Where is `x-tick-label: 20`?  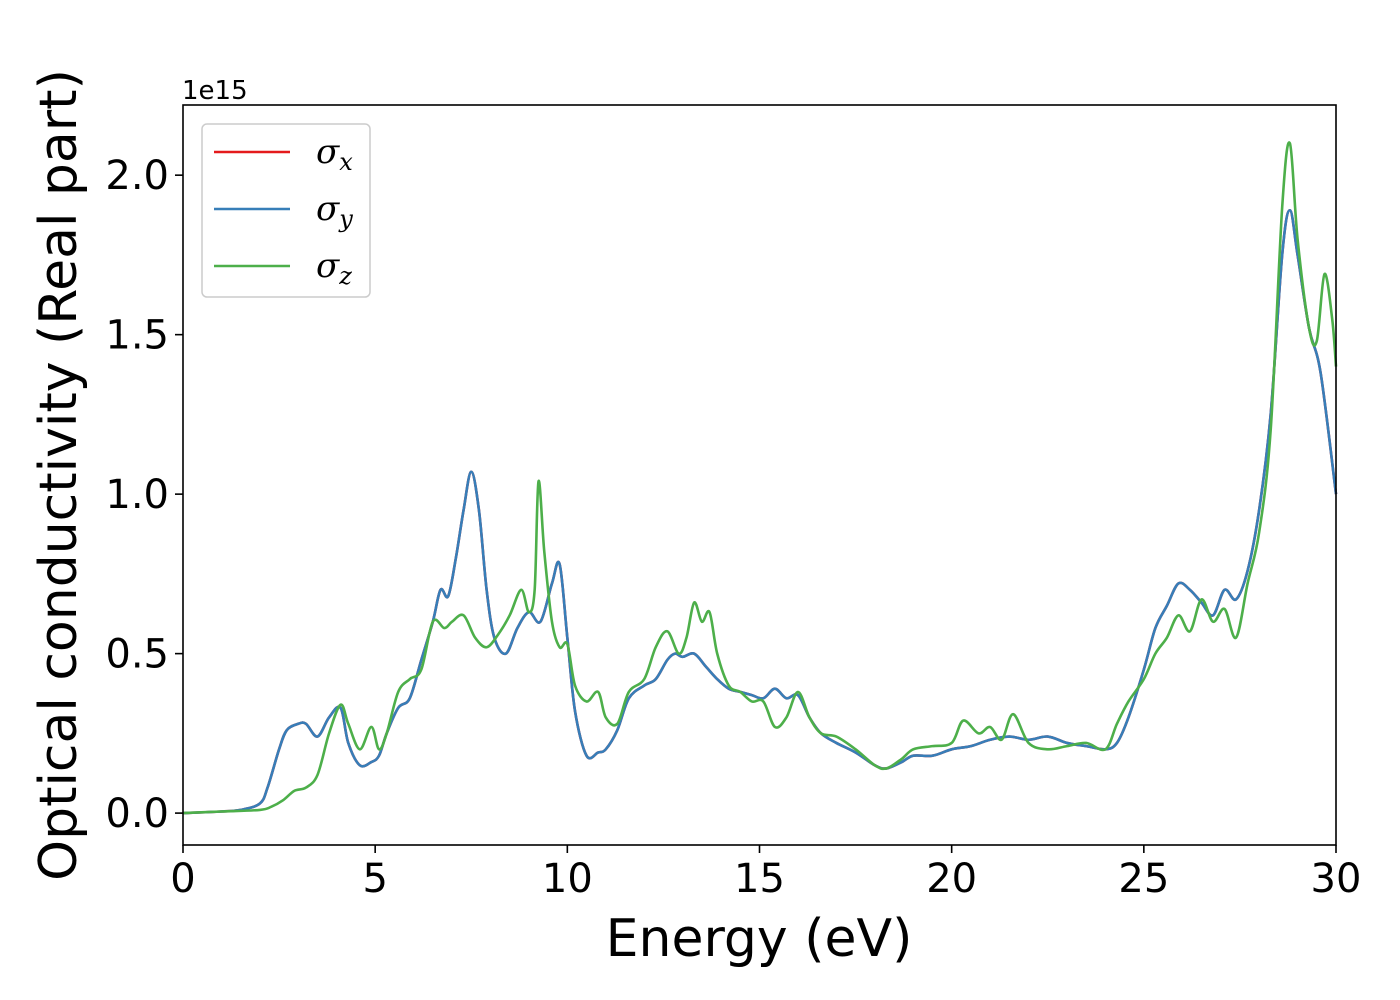
x-tick-label: 20 is located at coordinates (951, 879).